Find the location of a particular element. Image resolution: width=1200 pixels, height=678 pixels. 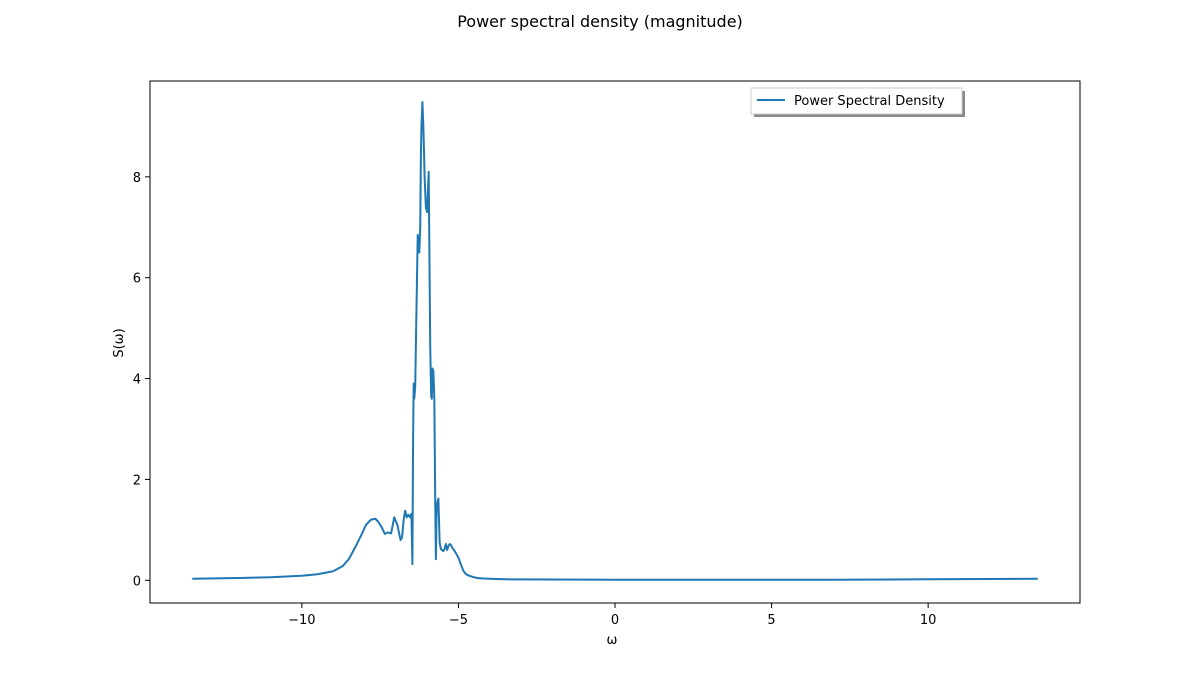

y-axis-ticks: 0 2 4 6 8 is located at coordinates (141, 380).